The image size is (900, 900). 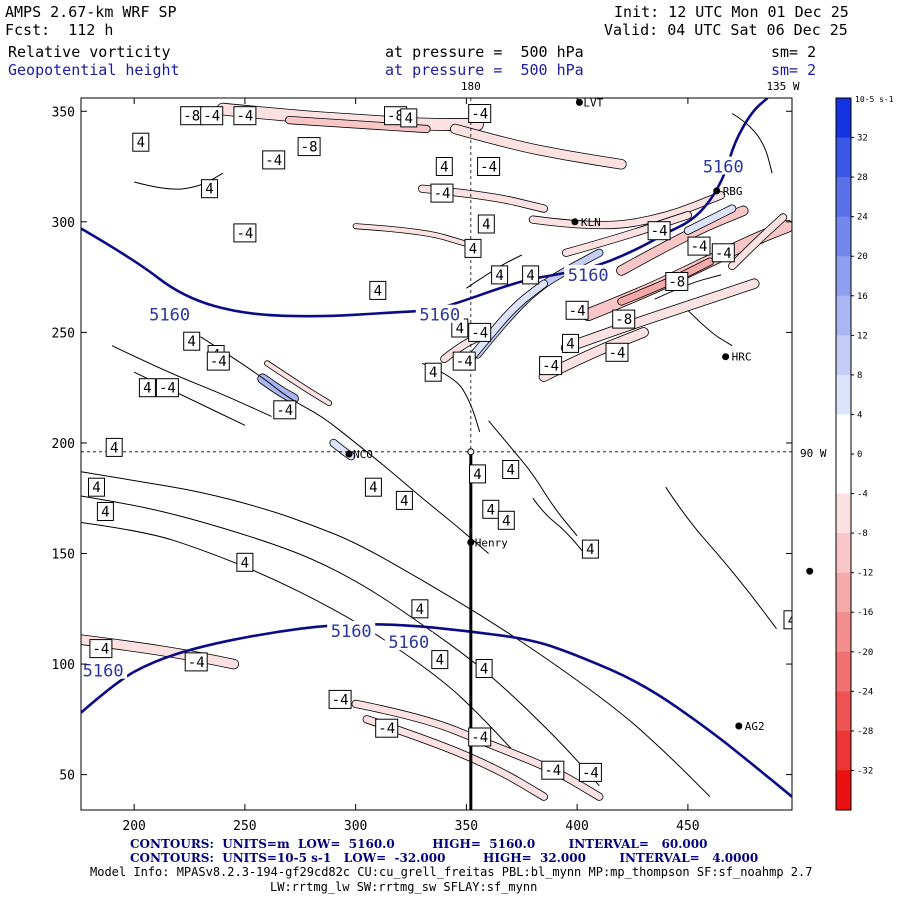 I want to click on colorbar-tick-label: 24, so click(x=862, y=218).